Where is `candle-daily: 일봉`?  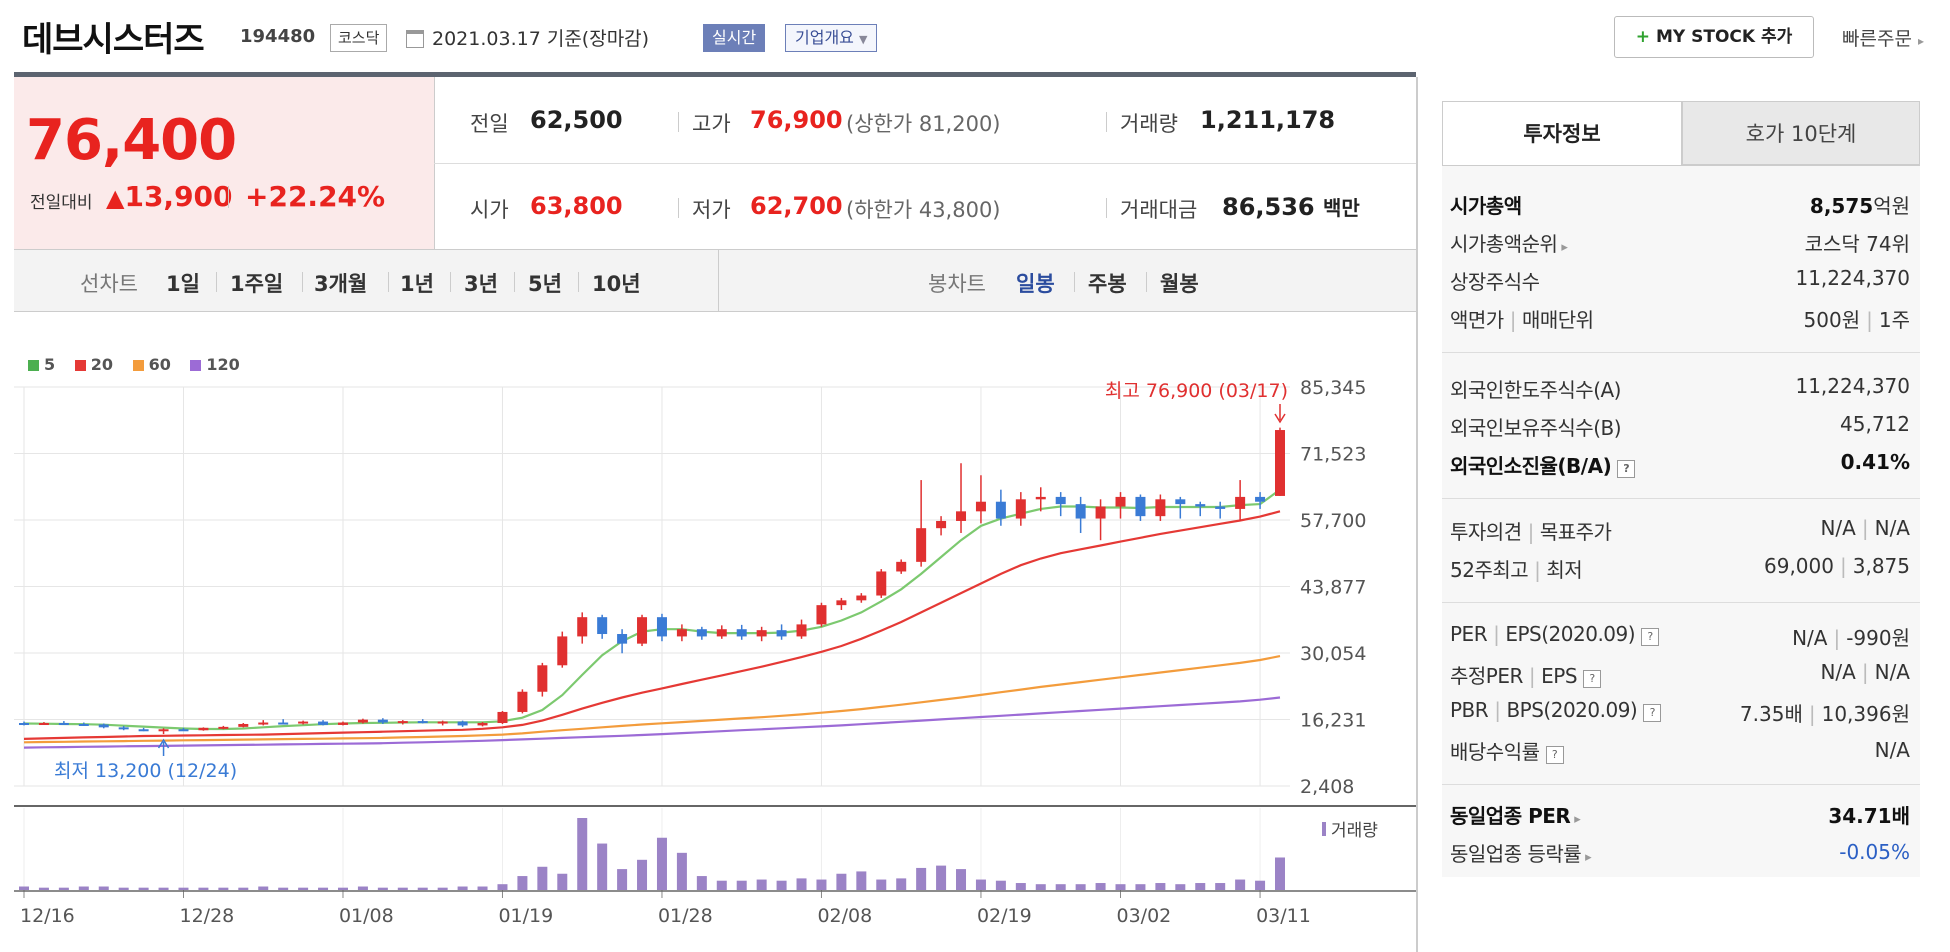 candle-daily: 일봉 is located at coordinates (1035, 284).